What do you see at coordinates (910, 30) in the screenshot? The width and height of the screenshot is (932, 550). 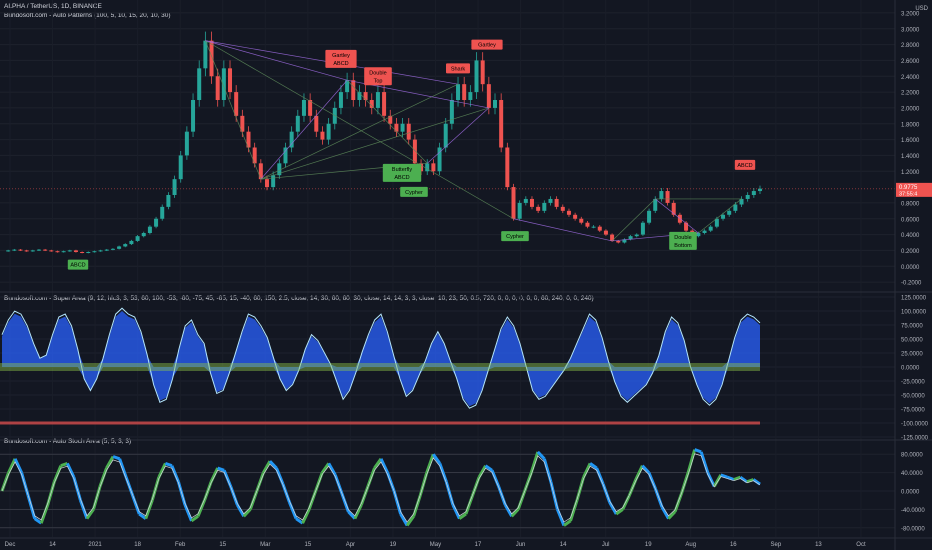 I see `price-tick-label: 3.0000` at bounding box center [910, 30].